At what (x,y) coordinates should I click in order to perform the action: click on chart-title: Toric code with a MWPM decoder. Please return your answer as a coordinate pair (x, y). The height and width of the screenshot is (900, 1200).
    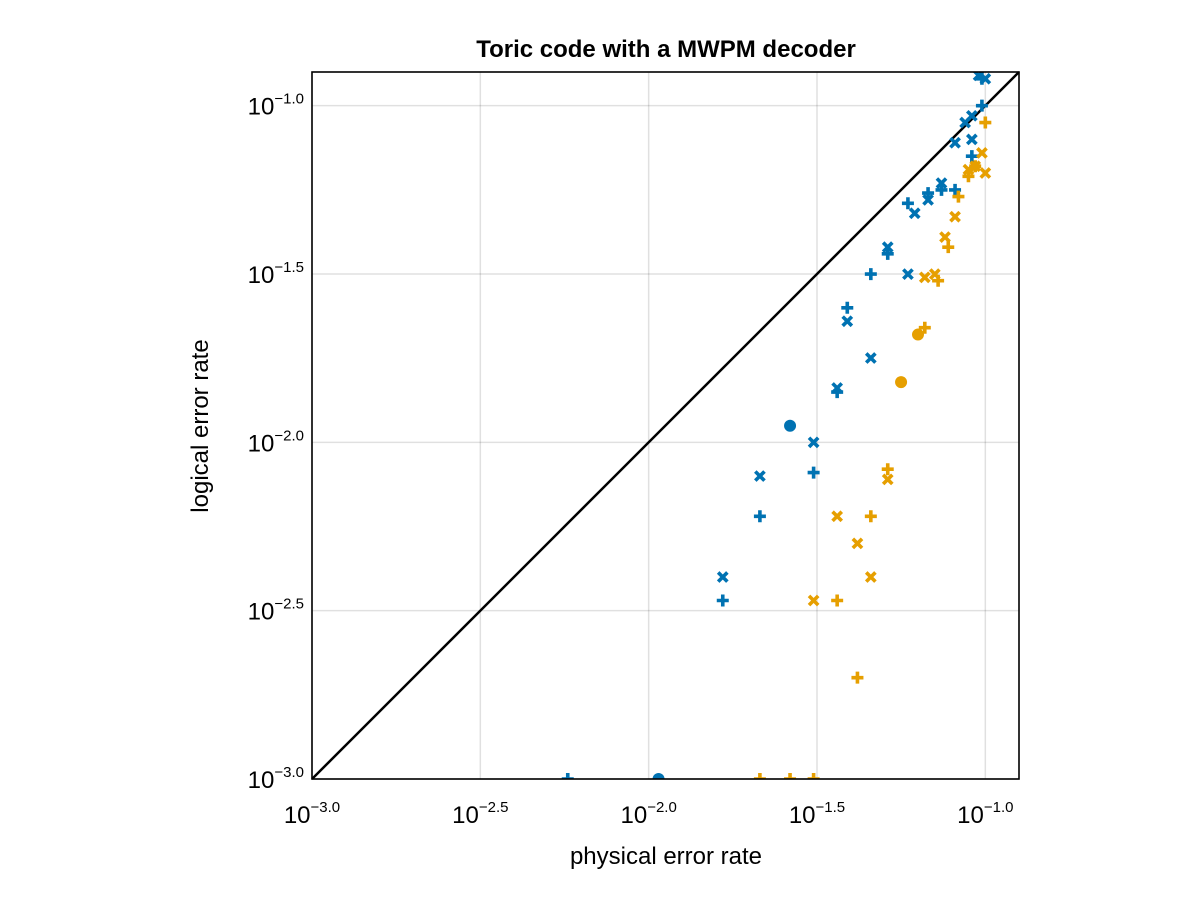
    Looking at the image, I should click on (666, 49).